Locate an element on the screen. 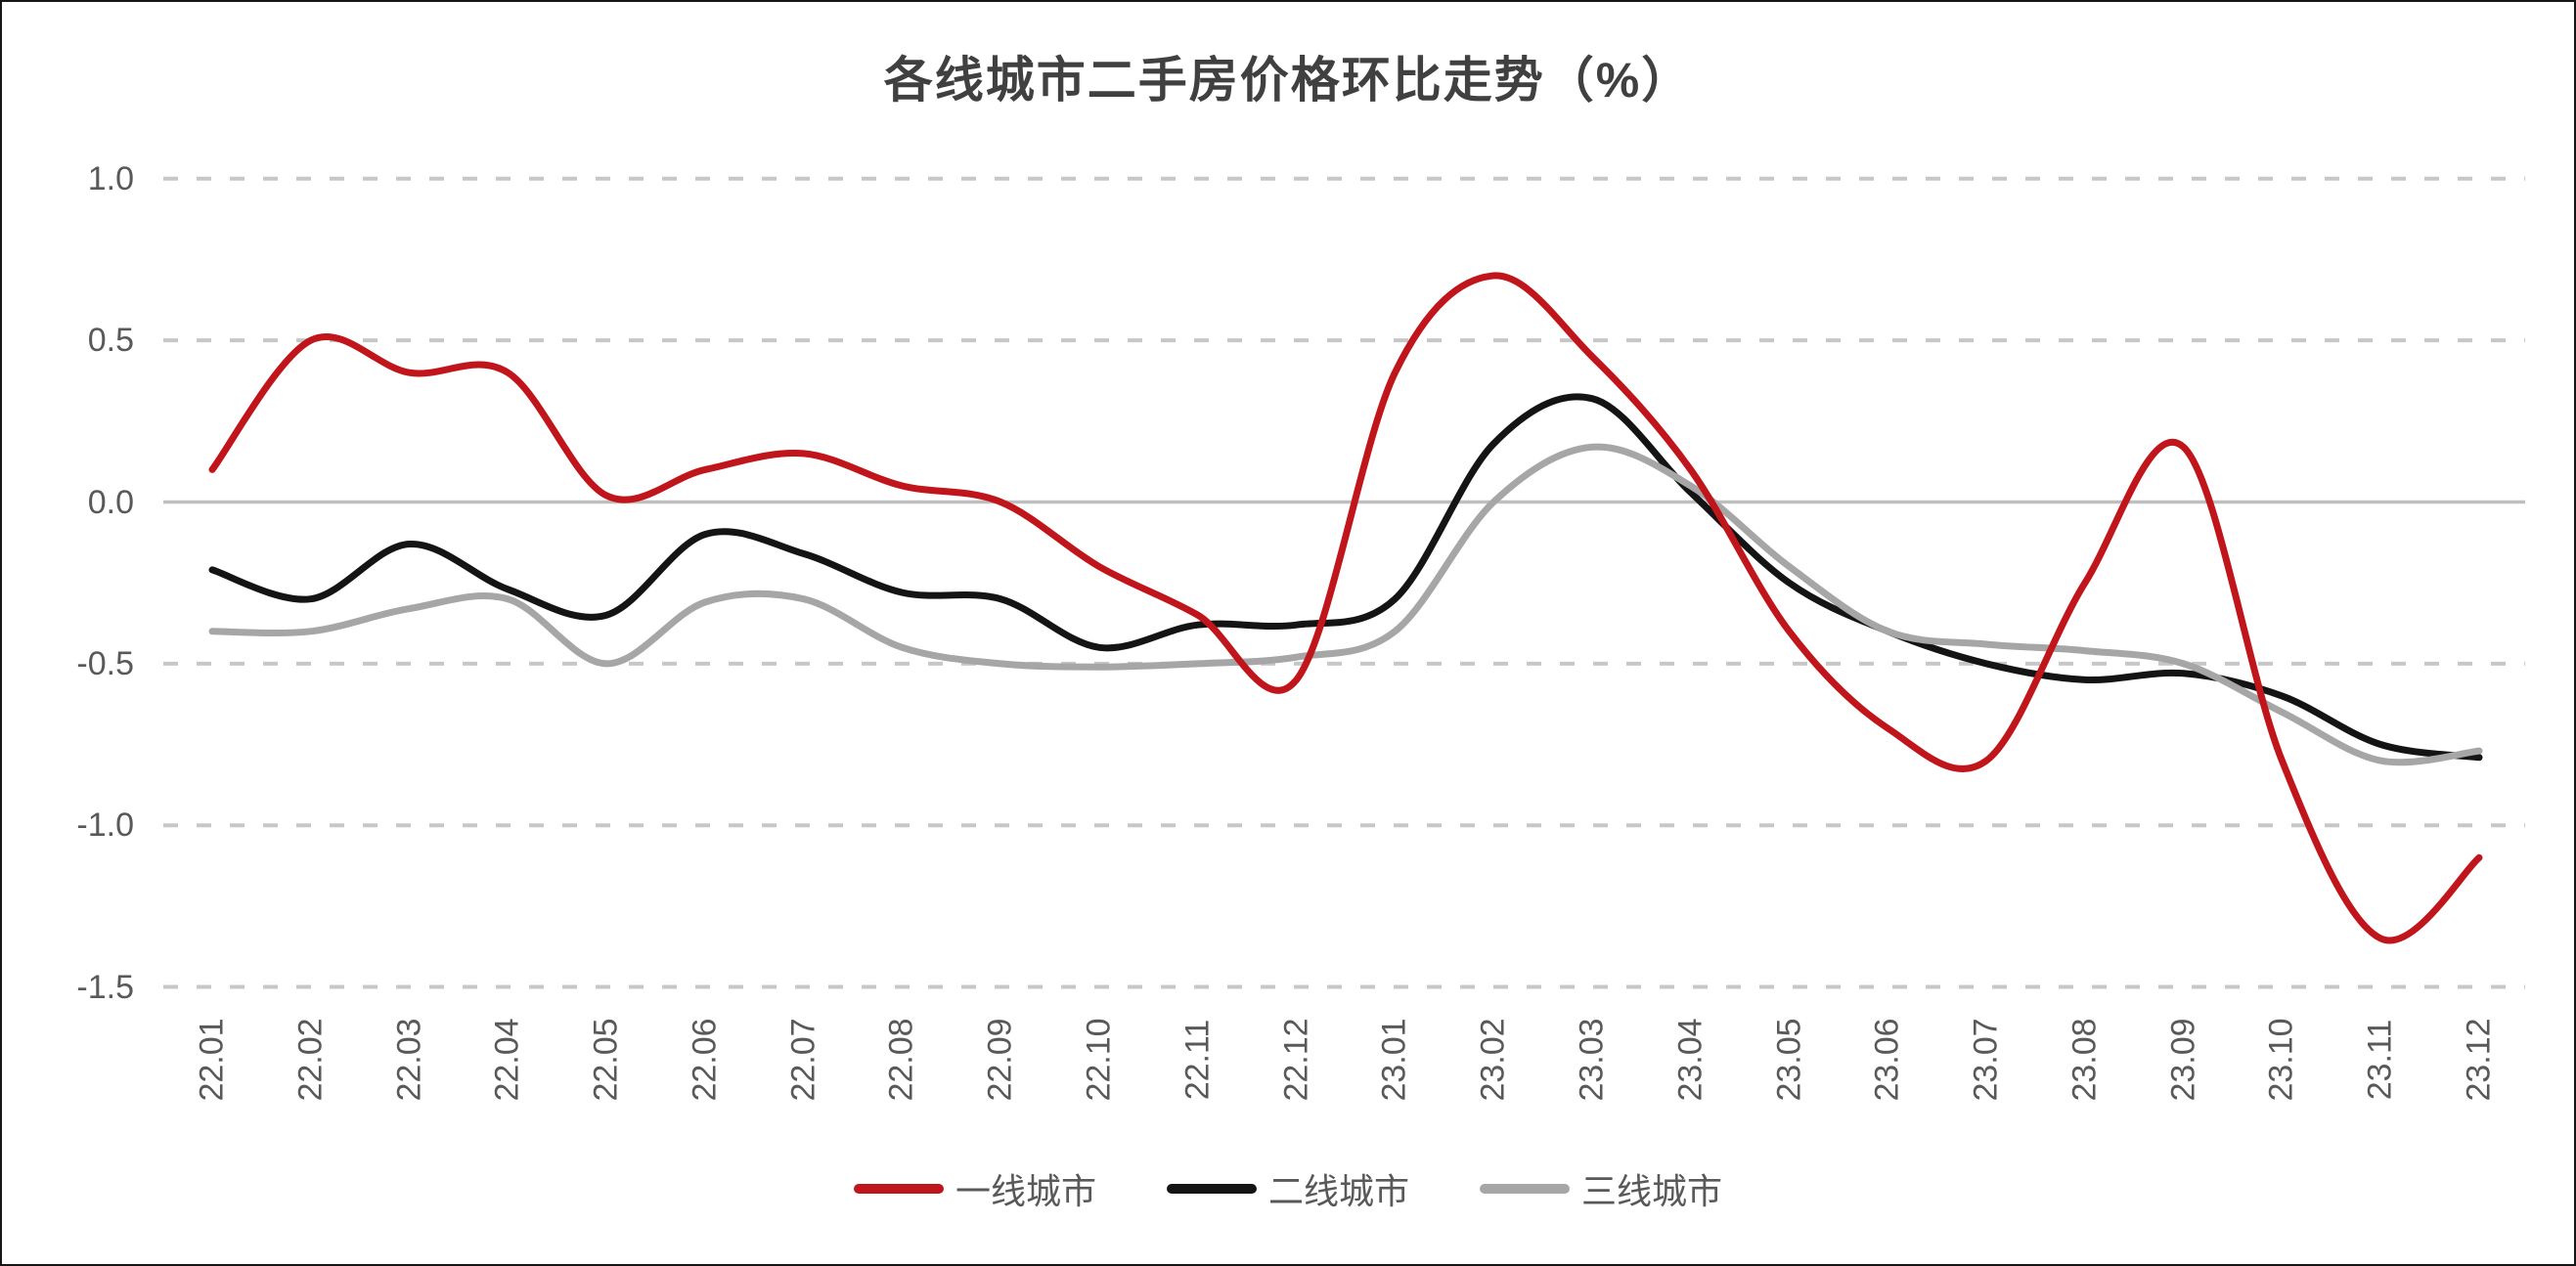 This screenshot has width=2576, height=1266. legend-item-tier1: 一线城市 is located at coordinates (975, 1188).